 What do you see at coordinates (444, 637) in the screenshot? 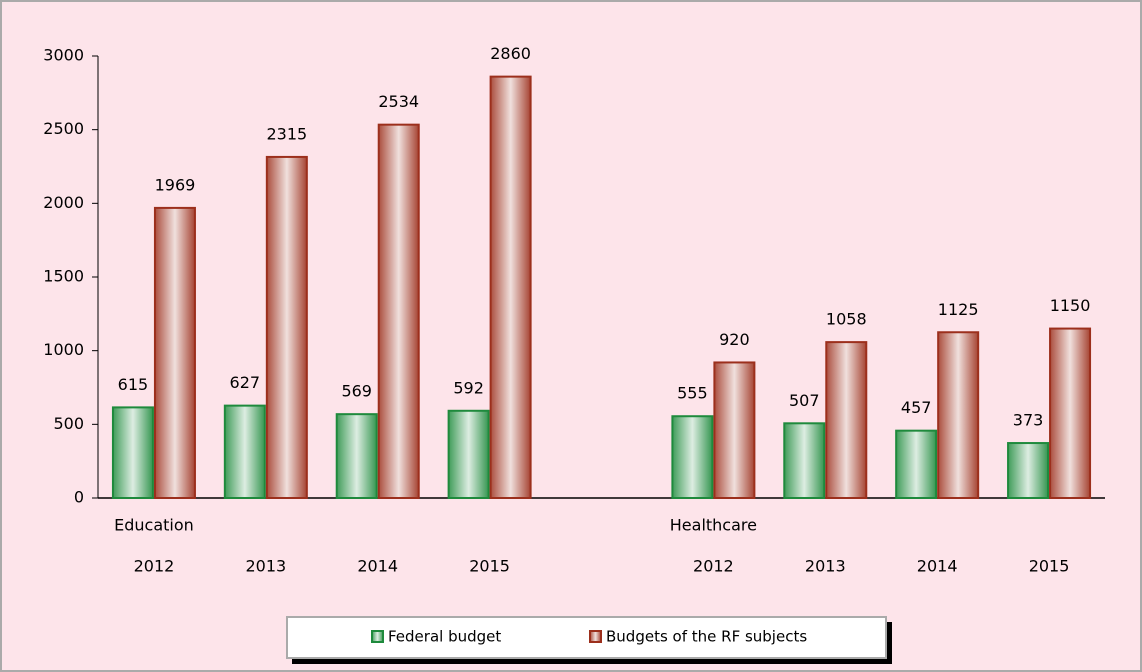
I see `legend-label: Federal budget` at bounding box center [444, 637].